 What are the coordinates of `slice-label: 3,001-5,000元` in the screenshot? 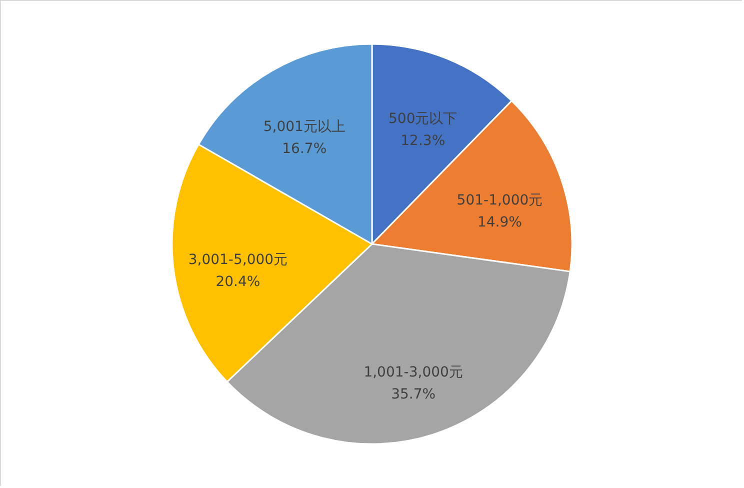 It's located at (238, 260).